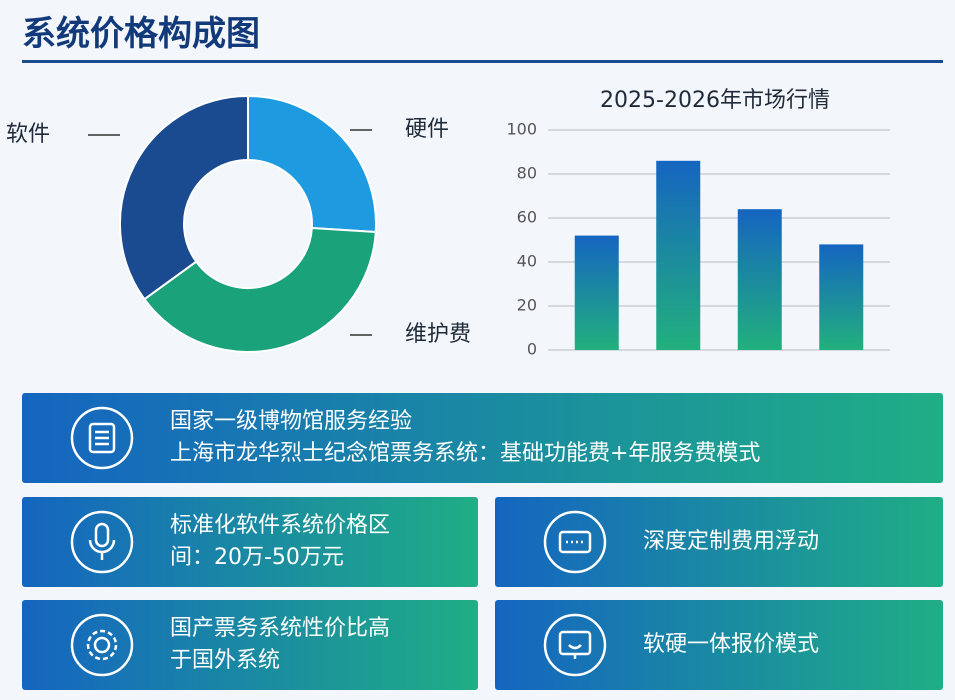 The height and width of the screenshot is (700, 955). I want to click on card-line: 国产票务系统性价比高, so click(280, 628).